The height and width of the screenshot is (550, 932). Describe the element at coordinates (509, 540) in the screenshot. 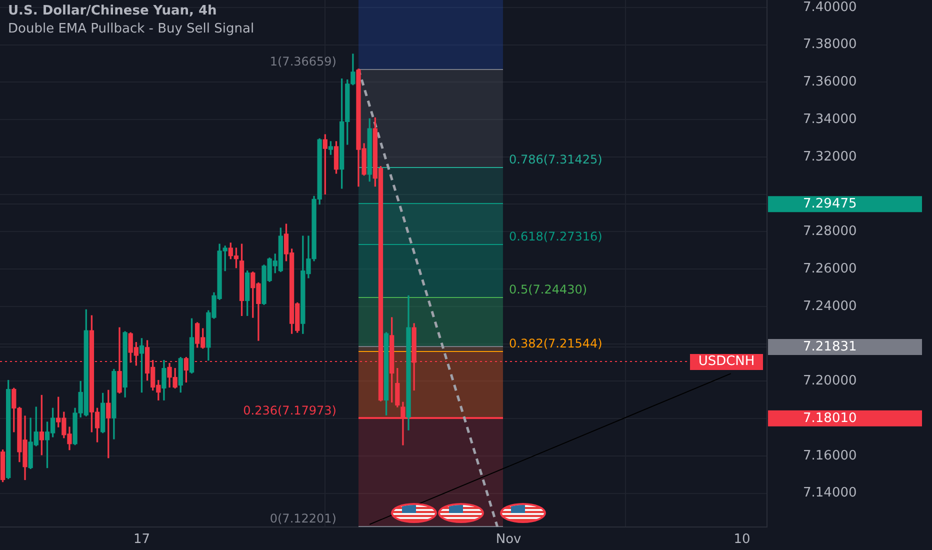

I see `x-tick-label: Nov` at that location.